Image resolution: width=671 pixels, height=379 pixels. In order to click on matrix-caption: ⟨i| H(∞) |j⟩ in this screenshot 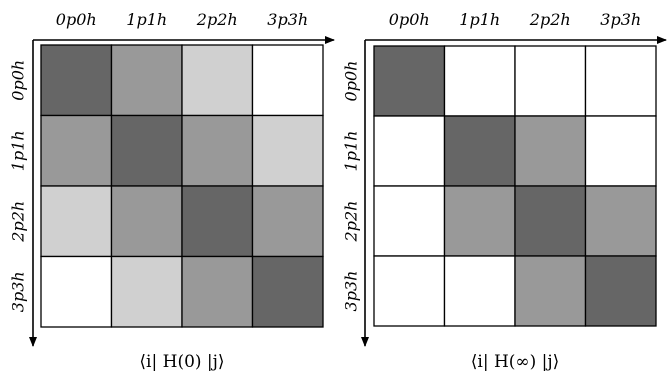, I will do `click(515, 362)`.